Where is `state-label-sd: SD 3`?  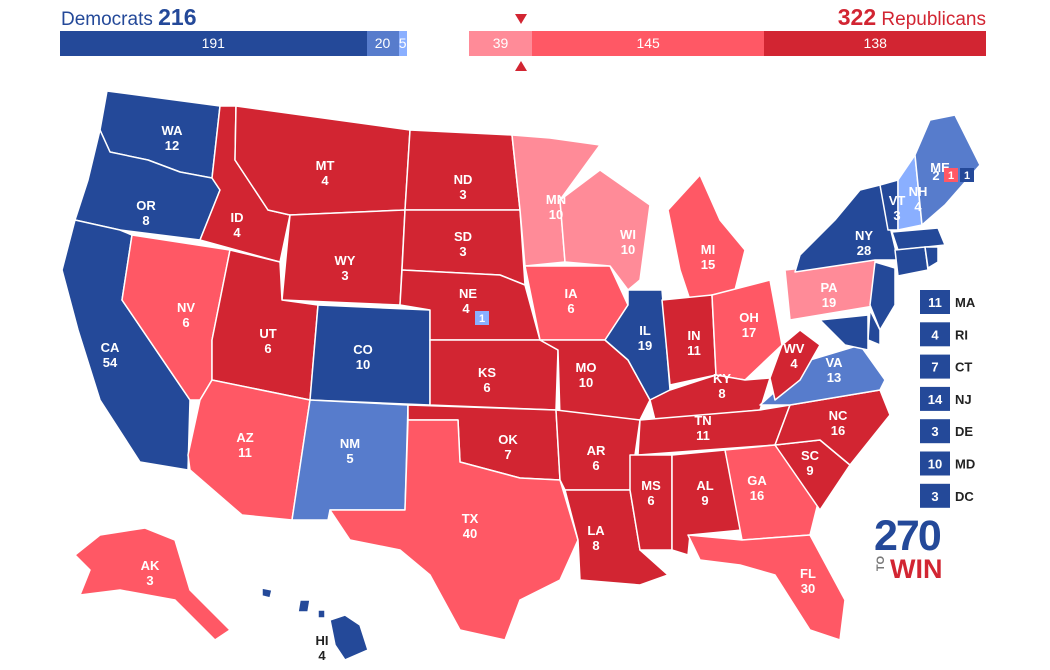 state-label-sd: SD 3 is located at coordinates (463, 244).